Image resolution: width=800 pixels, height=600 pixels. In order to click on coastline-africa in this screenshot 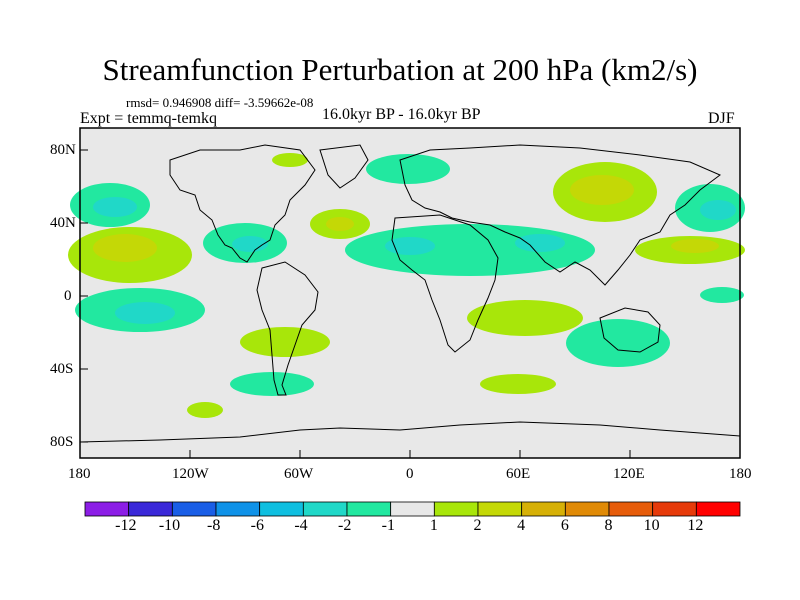, I will do `click(445, 283)`.